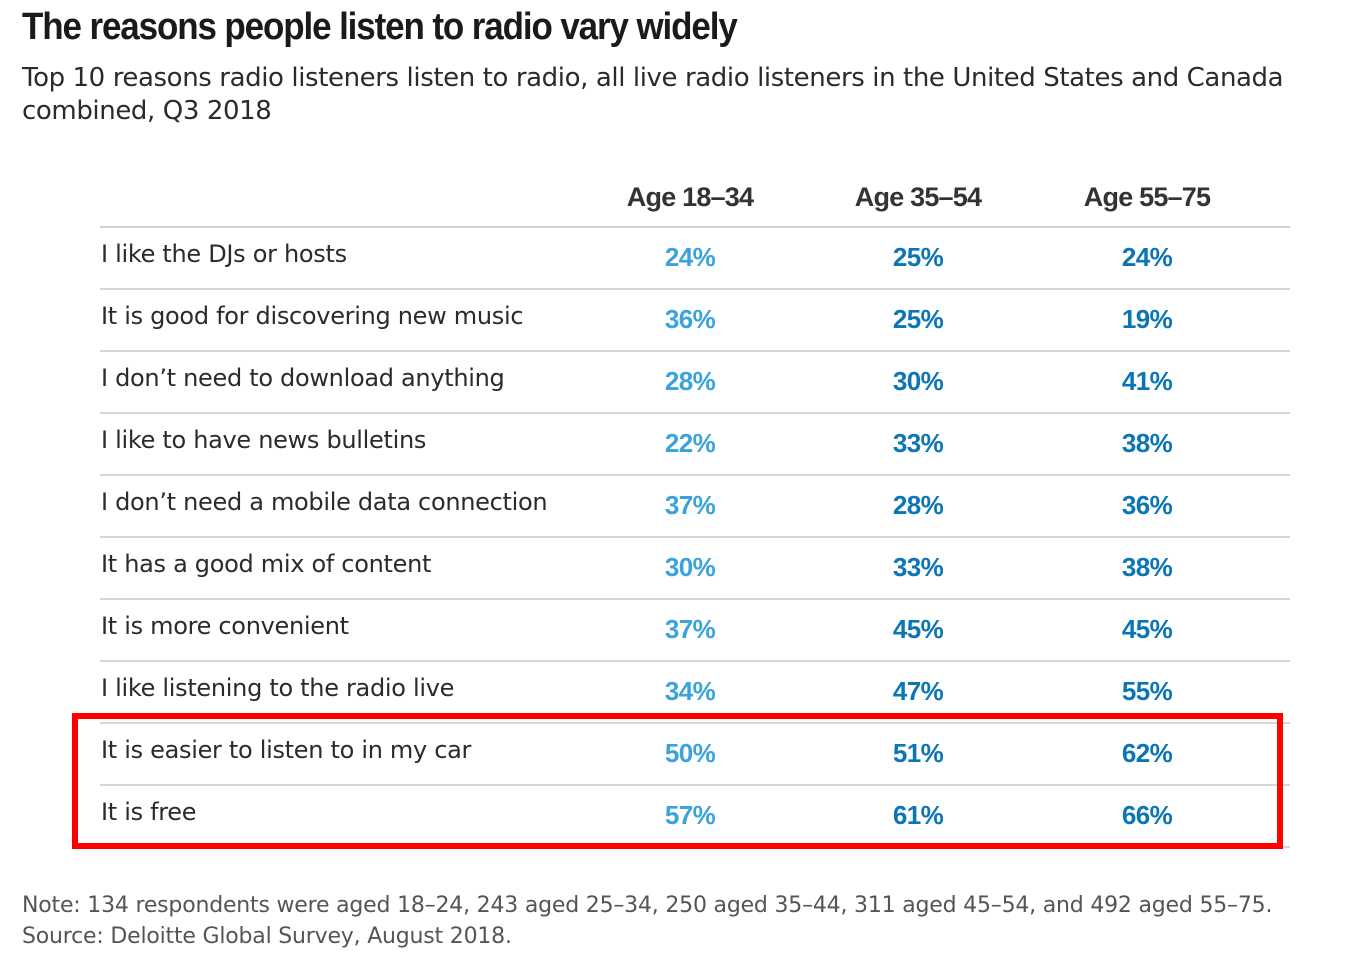 The image size is (1354, 965). What do you see at coordinates (1147, 319) in the screenshot?
I see `value-cell: 19%` at bounding box center [1147, 319].